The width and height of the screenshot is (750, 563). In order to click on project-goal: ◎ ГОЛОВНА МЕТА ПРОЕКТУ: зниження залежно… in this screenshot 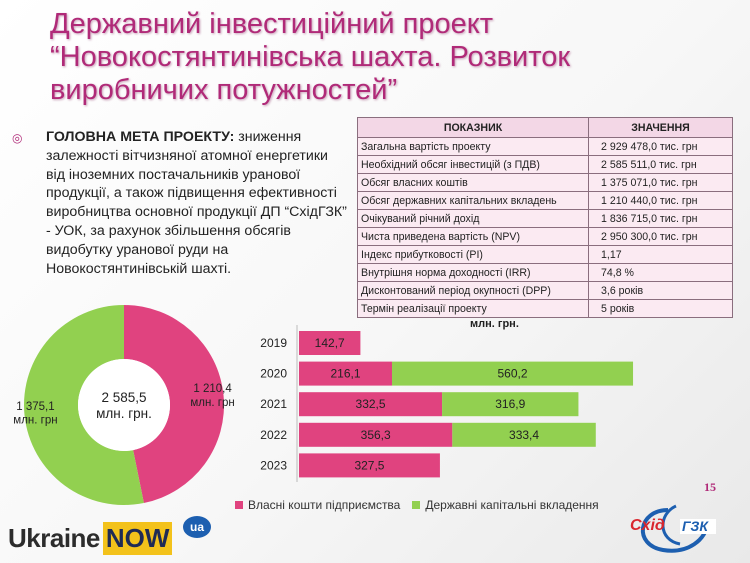, I will do `click(179, 203)`.